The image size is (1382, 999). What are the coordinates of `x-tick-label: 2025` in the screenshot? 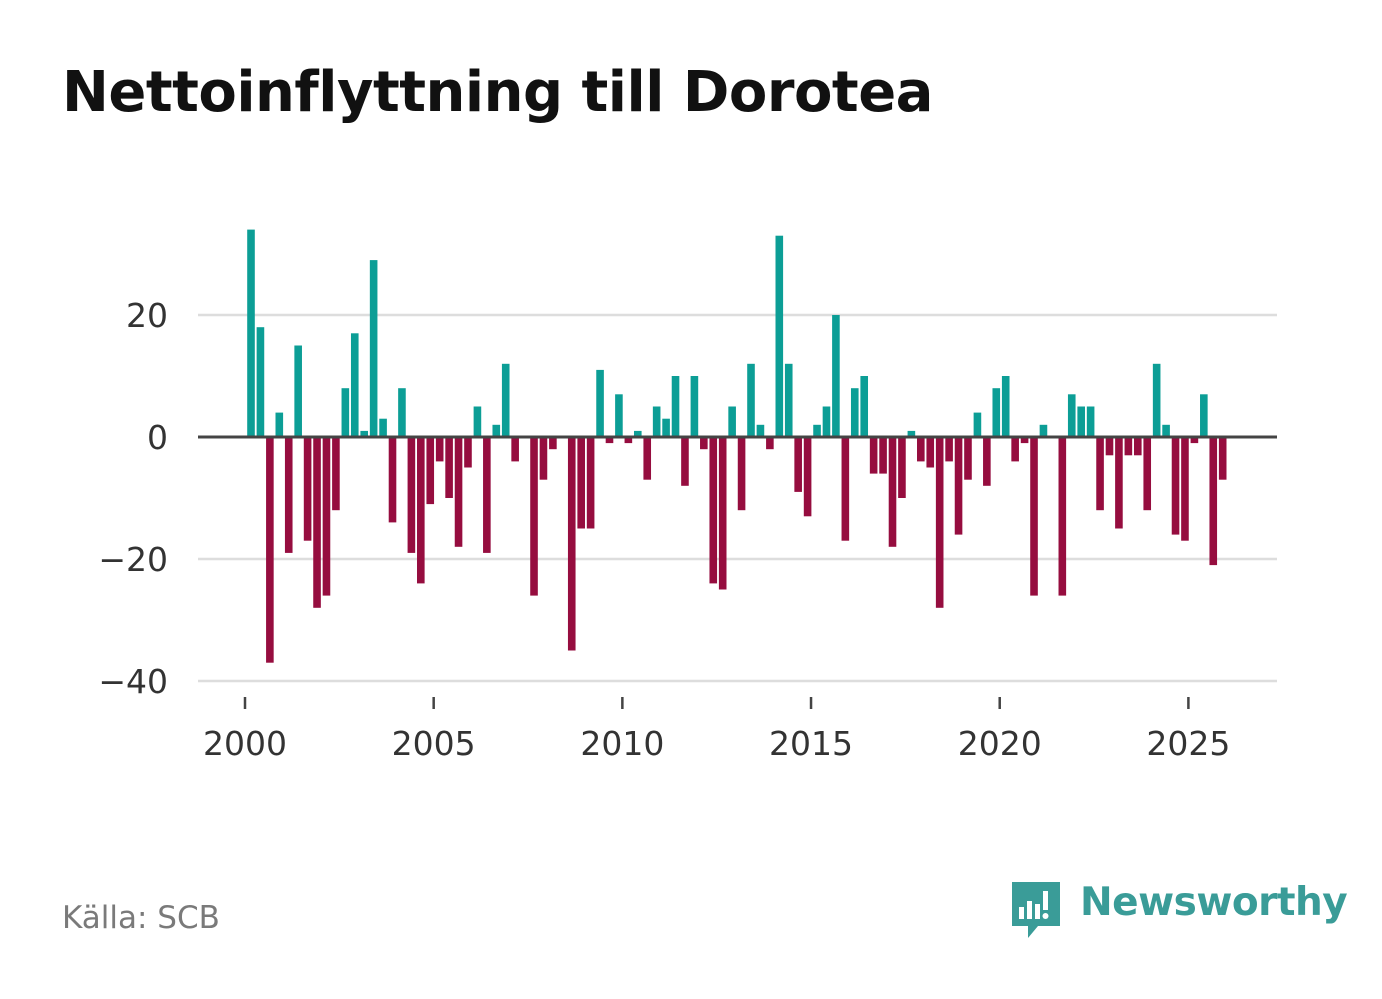 It's located at (1188, 743).